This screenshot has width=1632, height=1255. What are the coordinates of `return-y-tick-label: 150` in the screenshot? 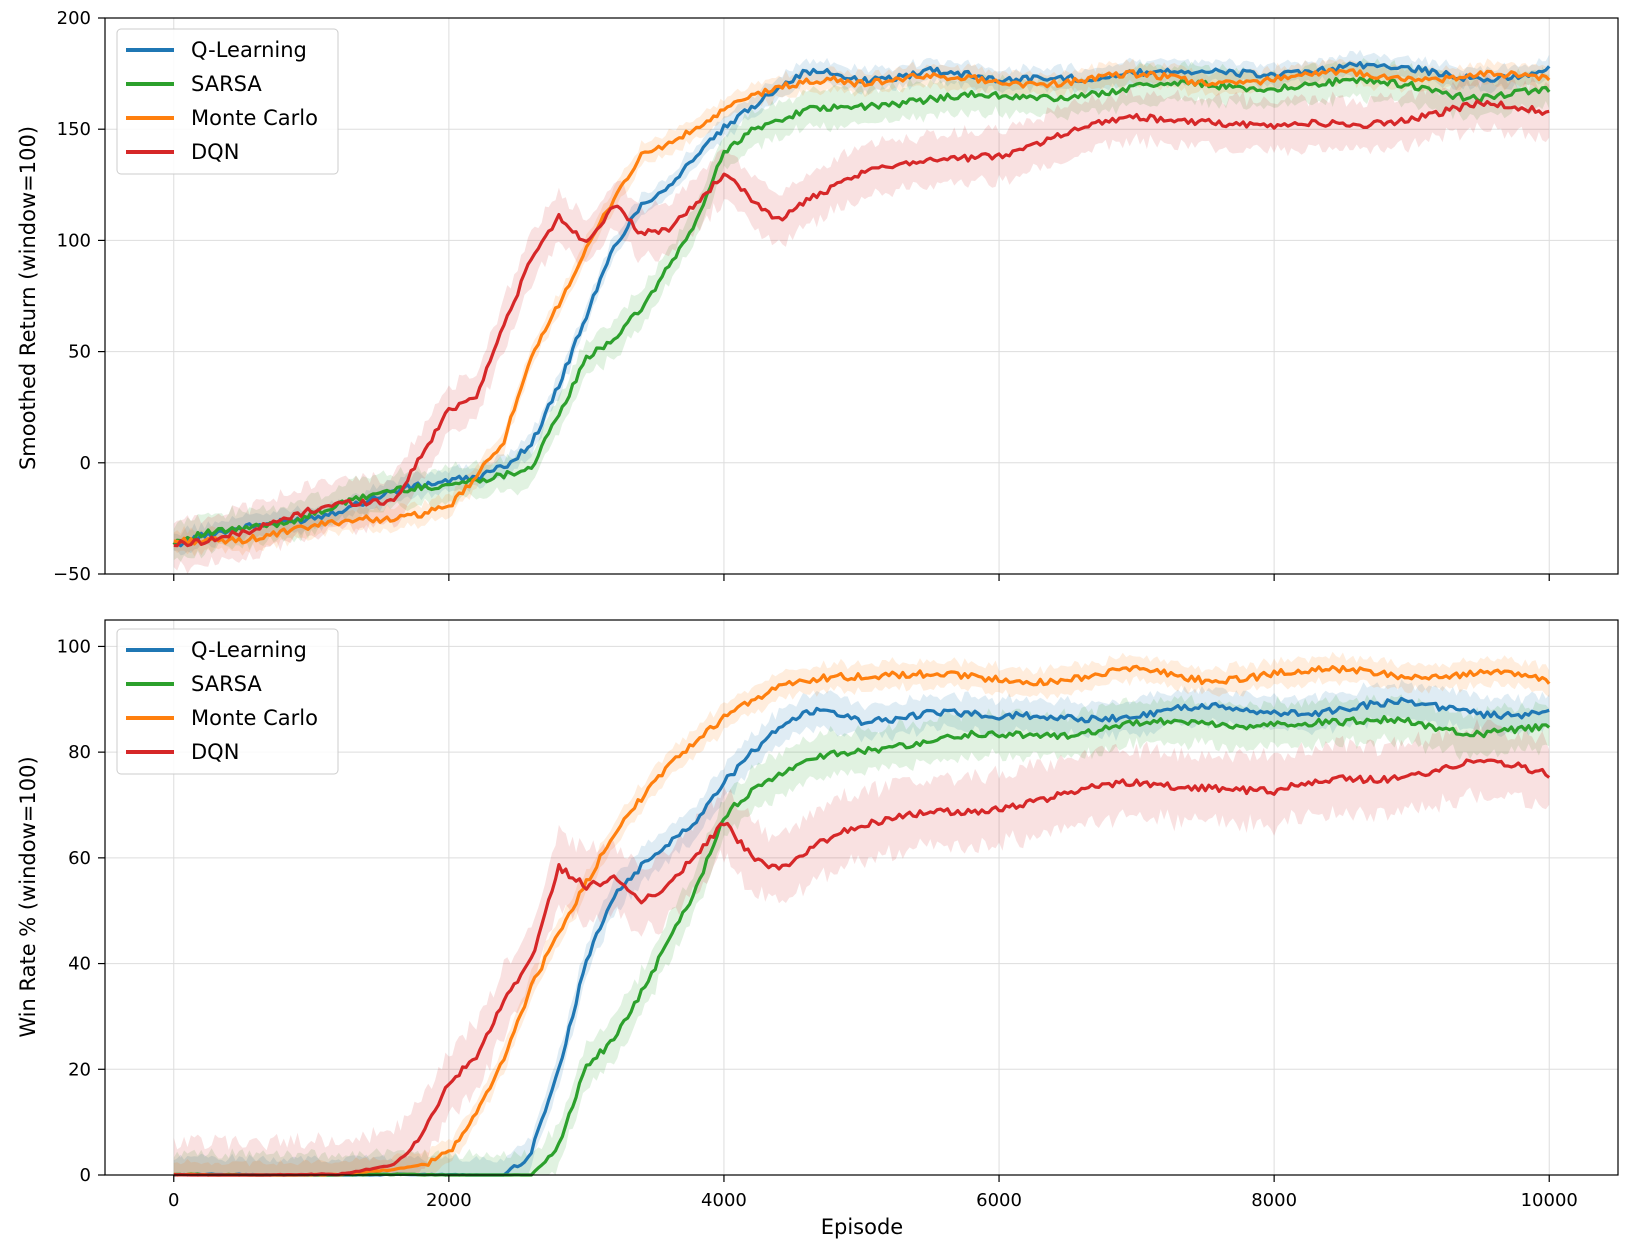 It's located at (74, 129).